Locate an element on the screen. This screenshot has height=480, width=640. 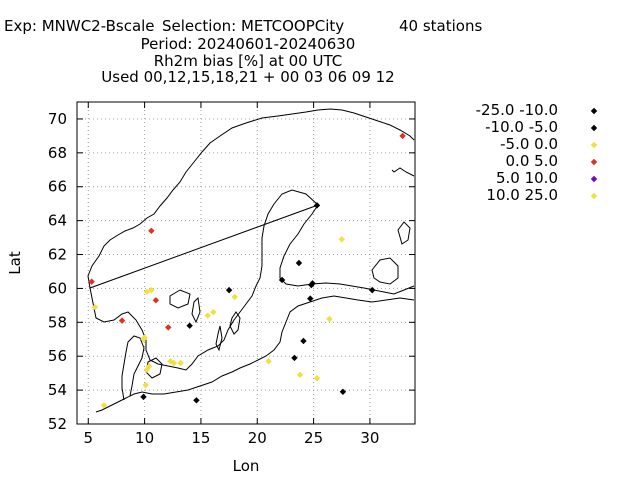
y-tick-label: 70 is located at coordinates (57, 119).